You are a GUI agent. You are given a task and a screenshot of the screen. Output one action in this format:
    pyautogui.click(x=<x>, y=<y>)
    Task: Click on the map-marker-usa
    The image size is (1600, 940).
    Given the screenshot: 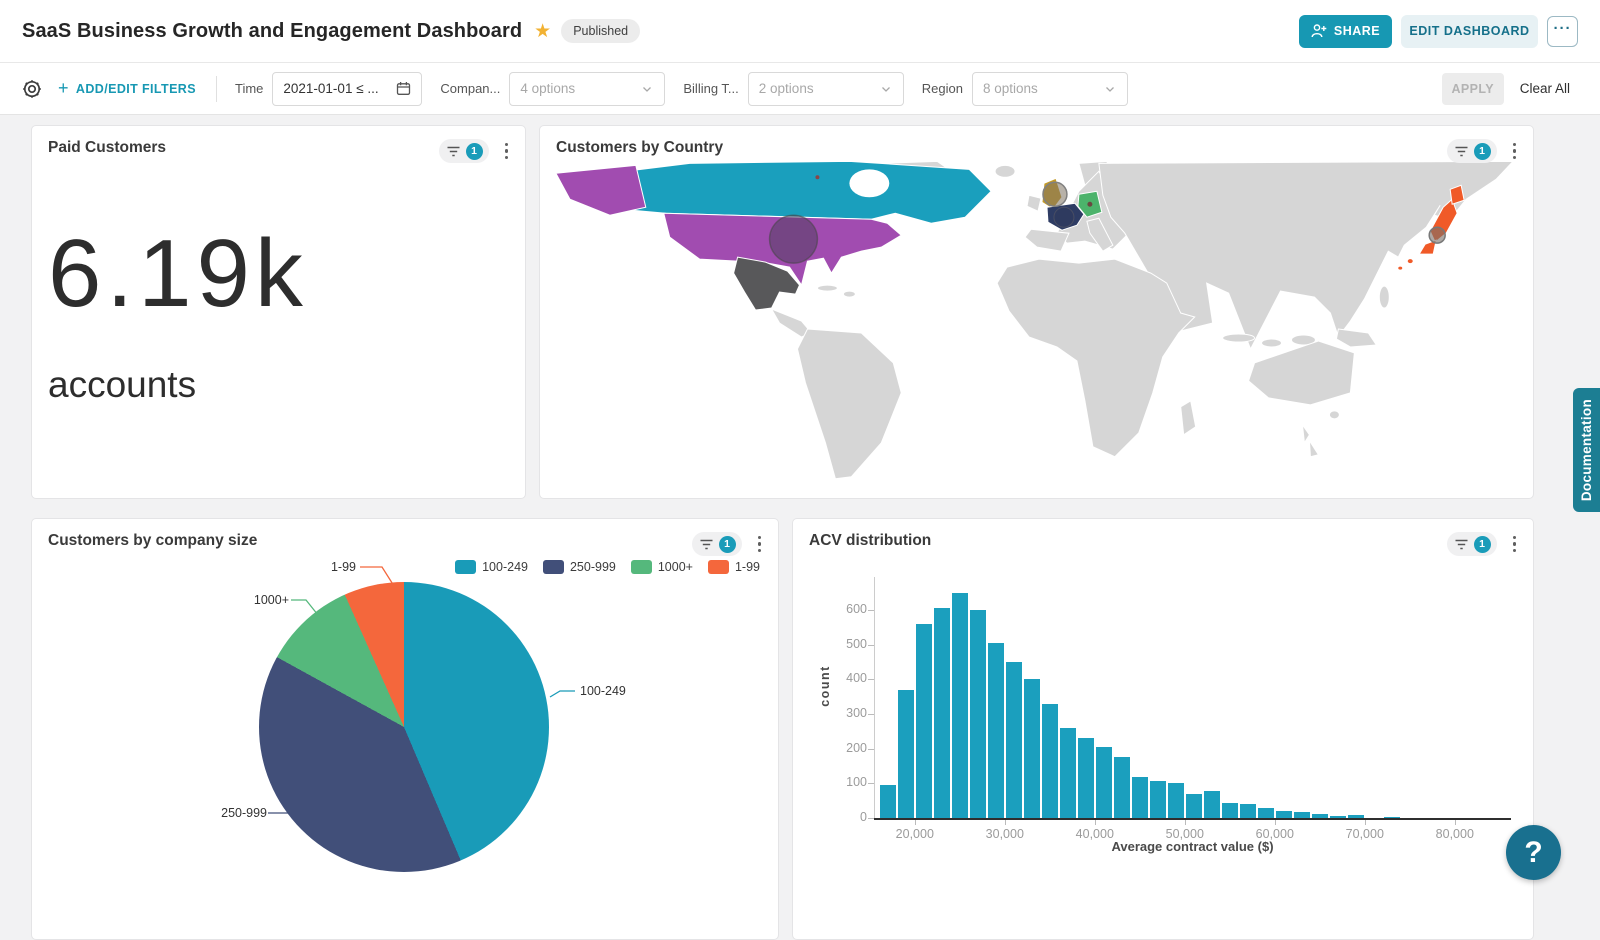 What is the action you would take?
    pyautogui.click(x=793, y=239)
    